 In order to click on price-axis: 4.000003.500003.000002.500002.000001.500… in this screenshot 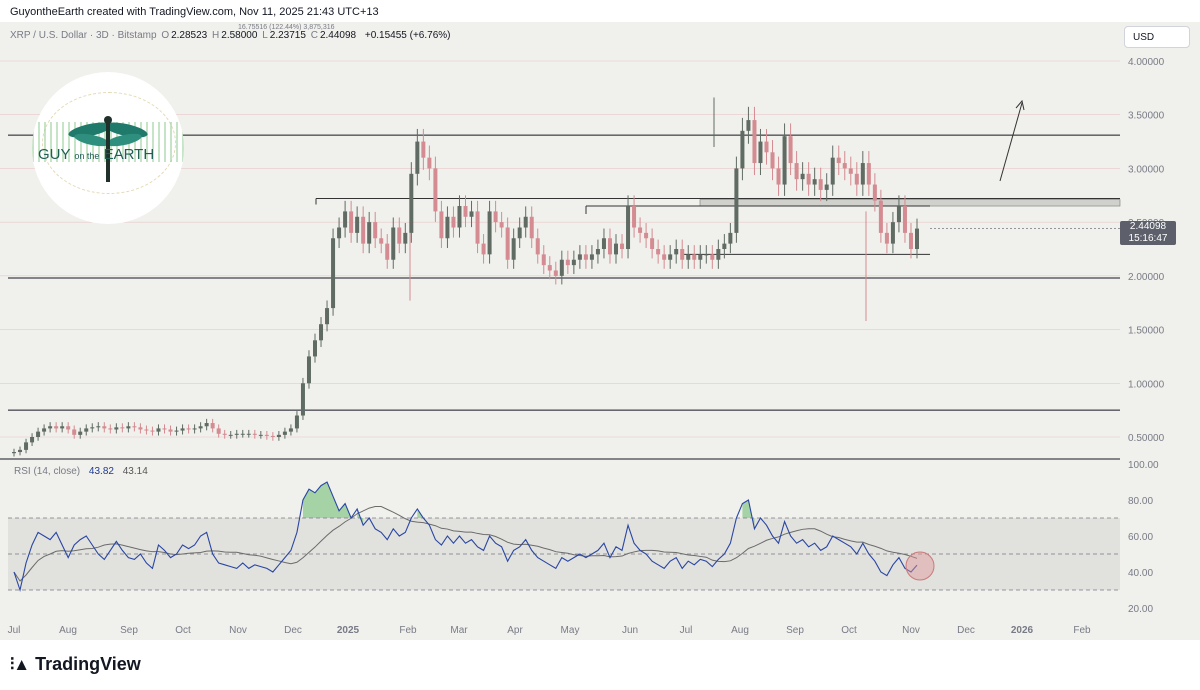, I will do `click(1146, 250)`.